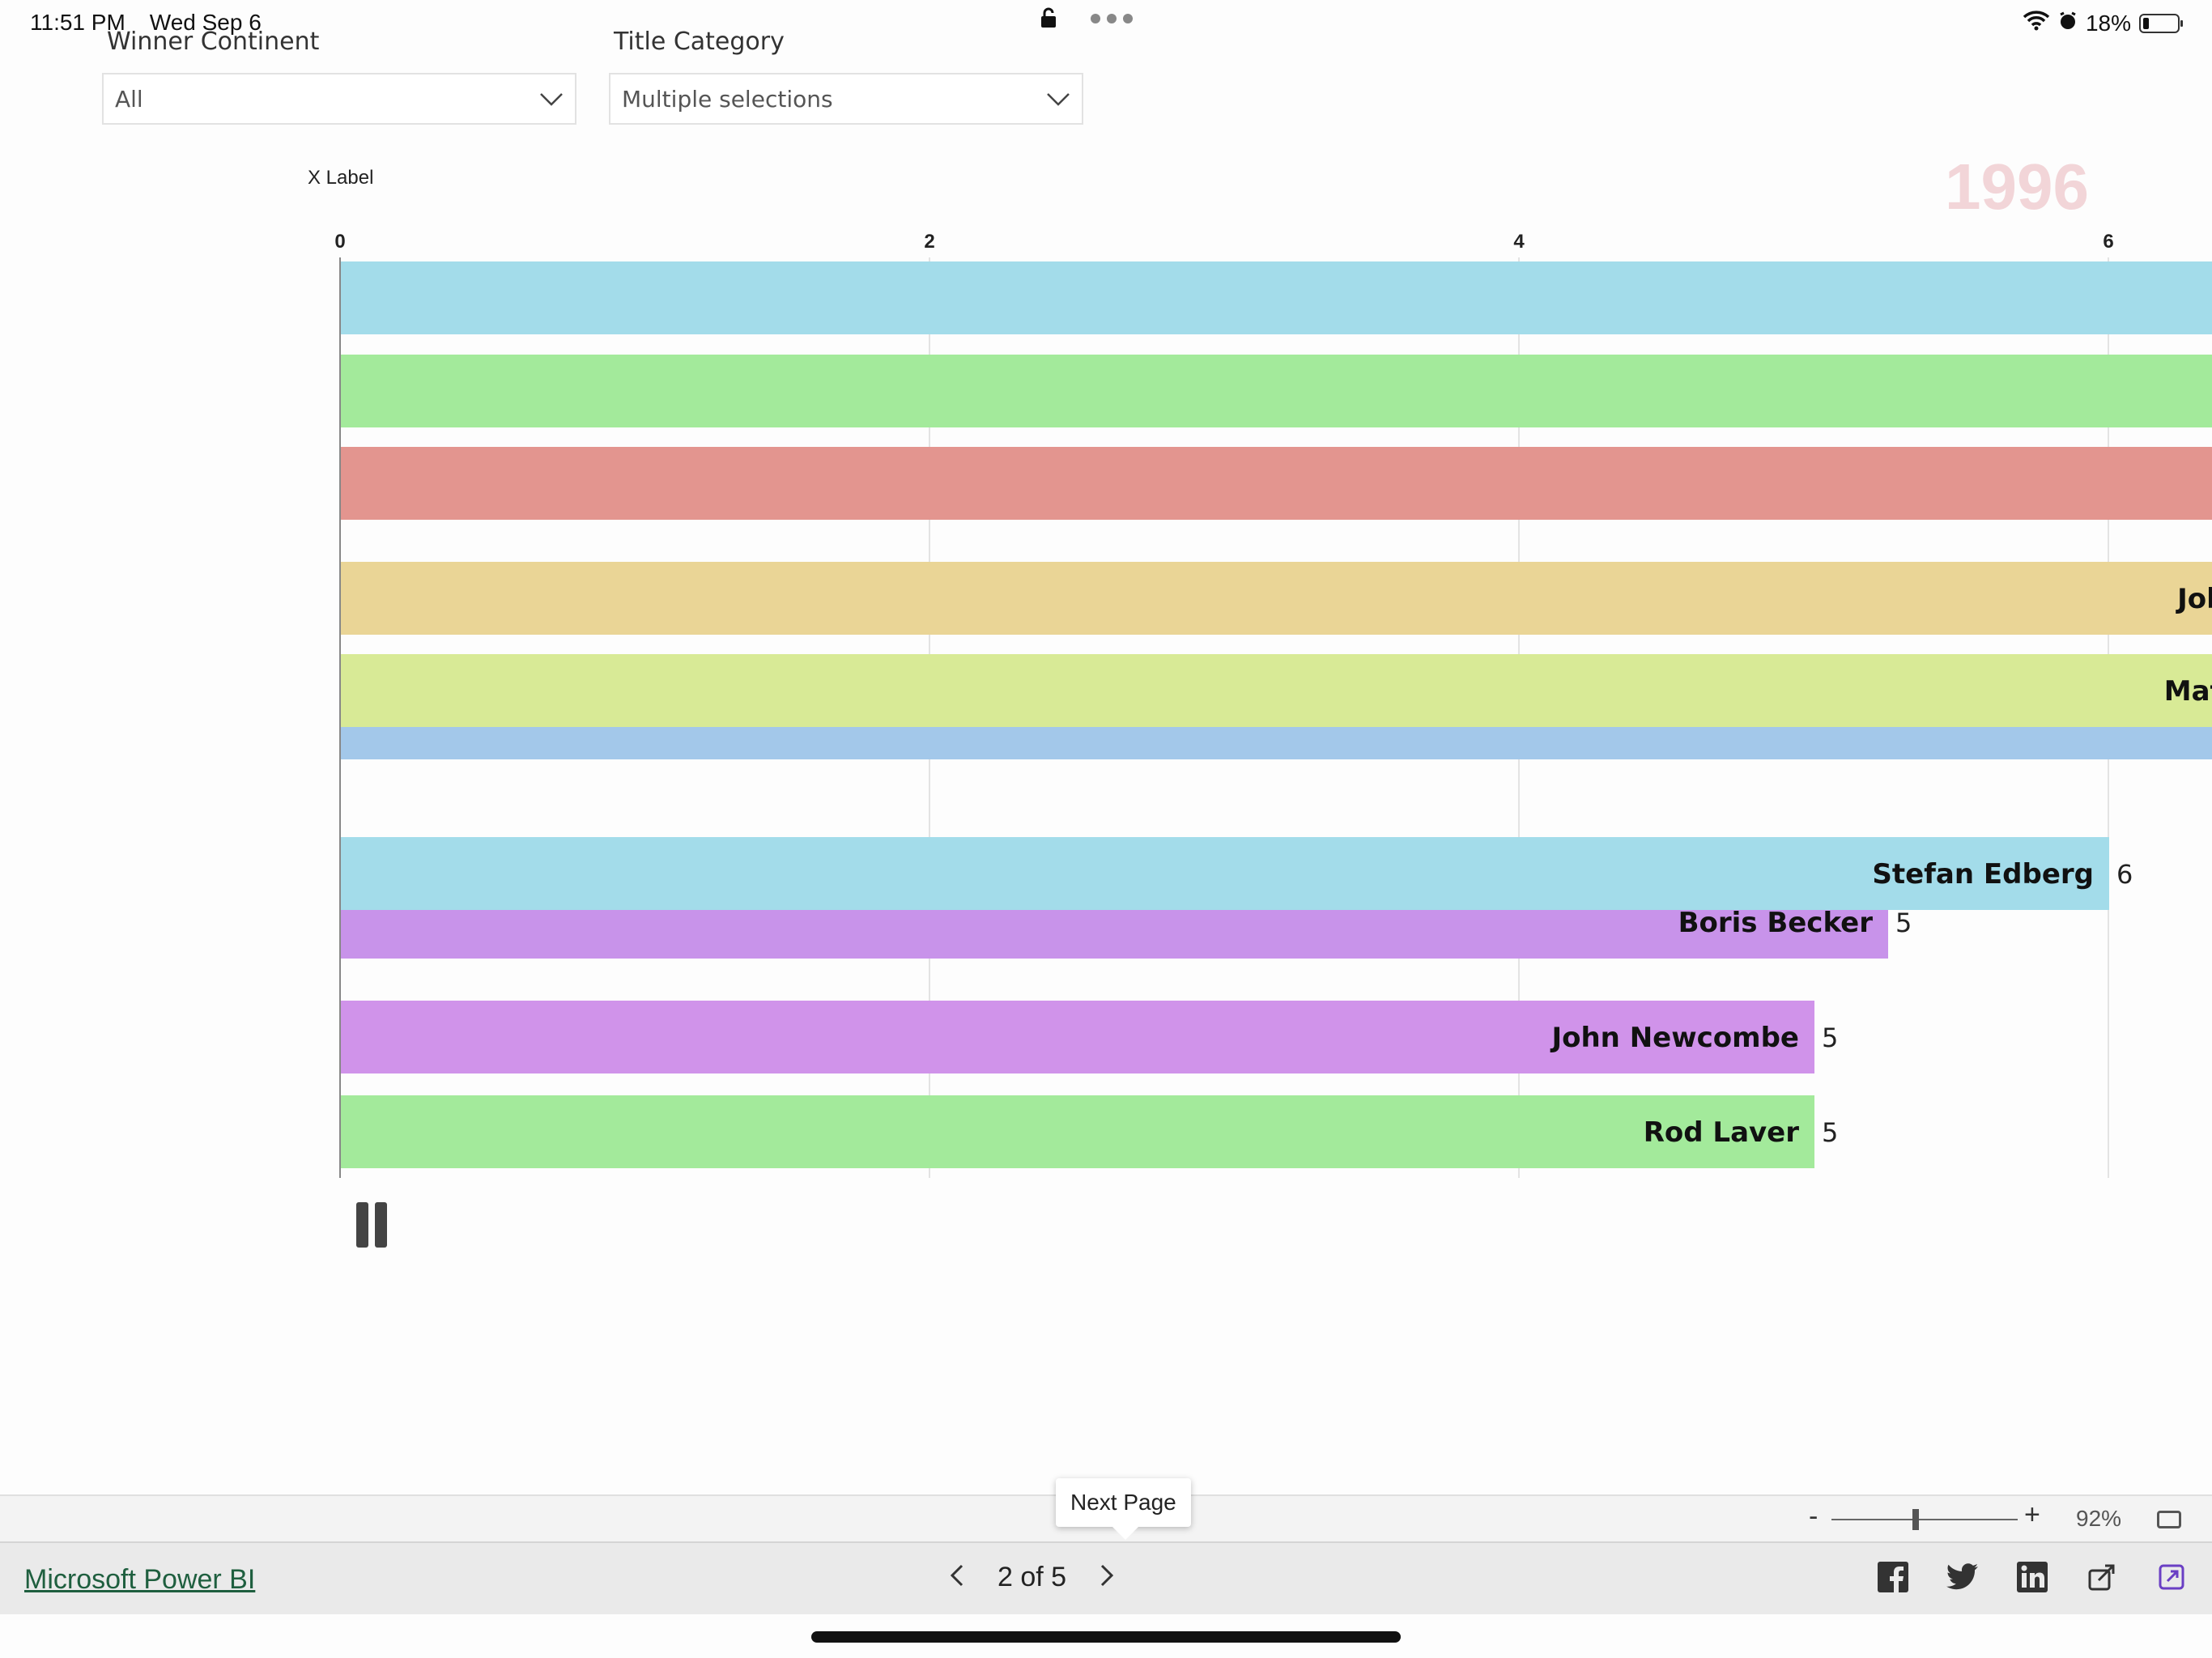  What do you see at coordinates (2194, 599) in the screenshot?
I see `bar-name-label: John McEnroe` at bounding box center [2194, 599].